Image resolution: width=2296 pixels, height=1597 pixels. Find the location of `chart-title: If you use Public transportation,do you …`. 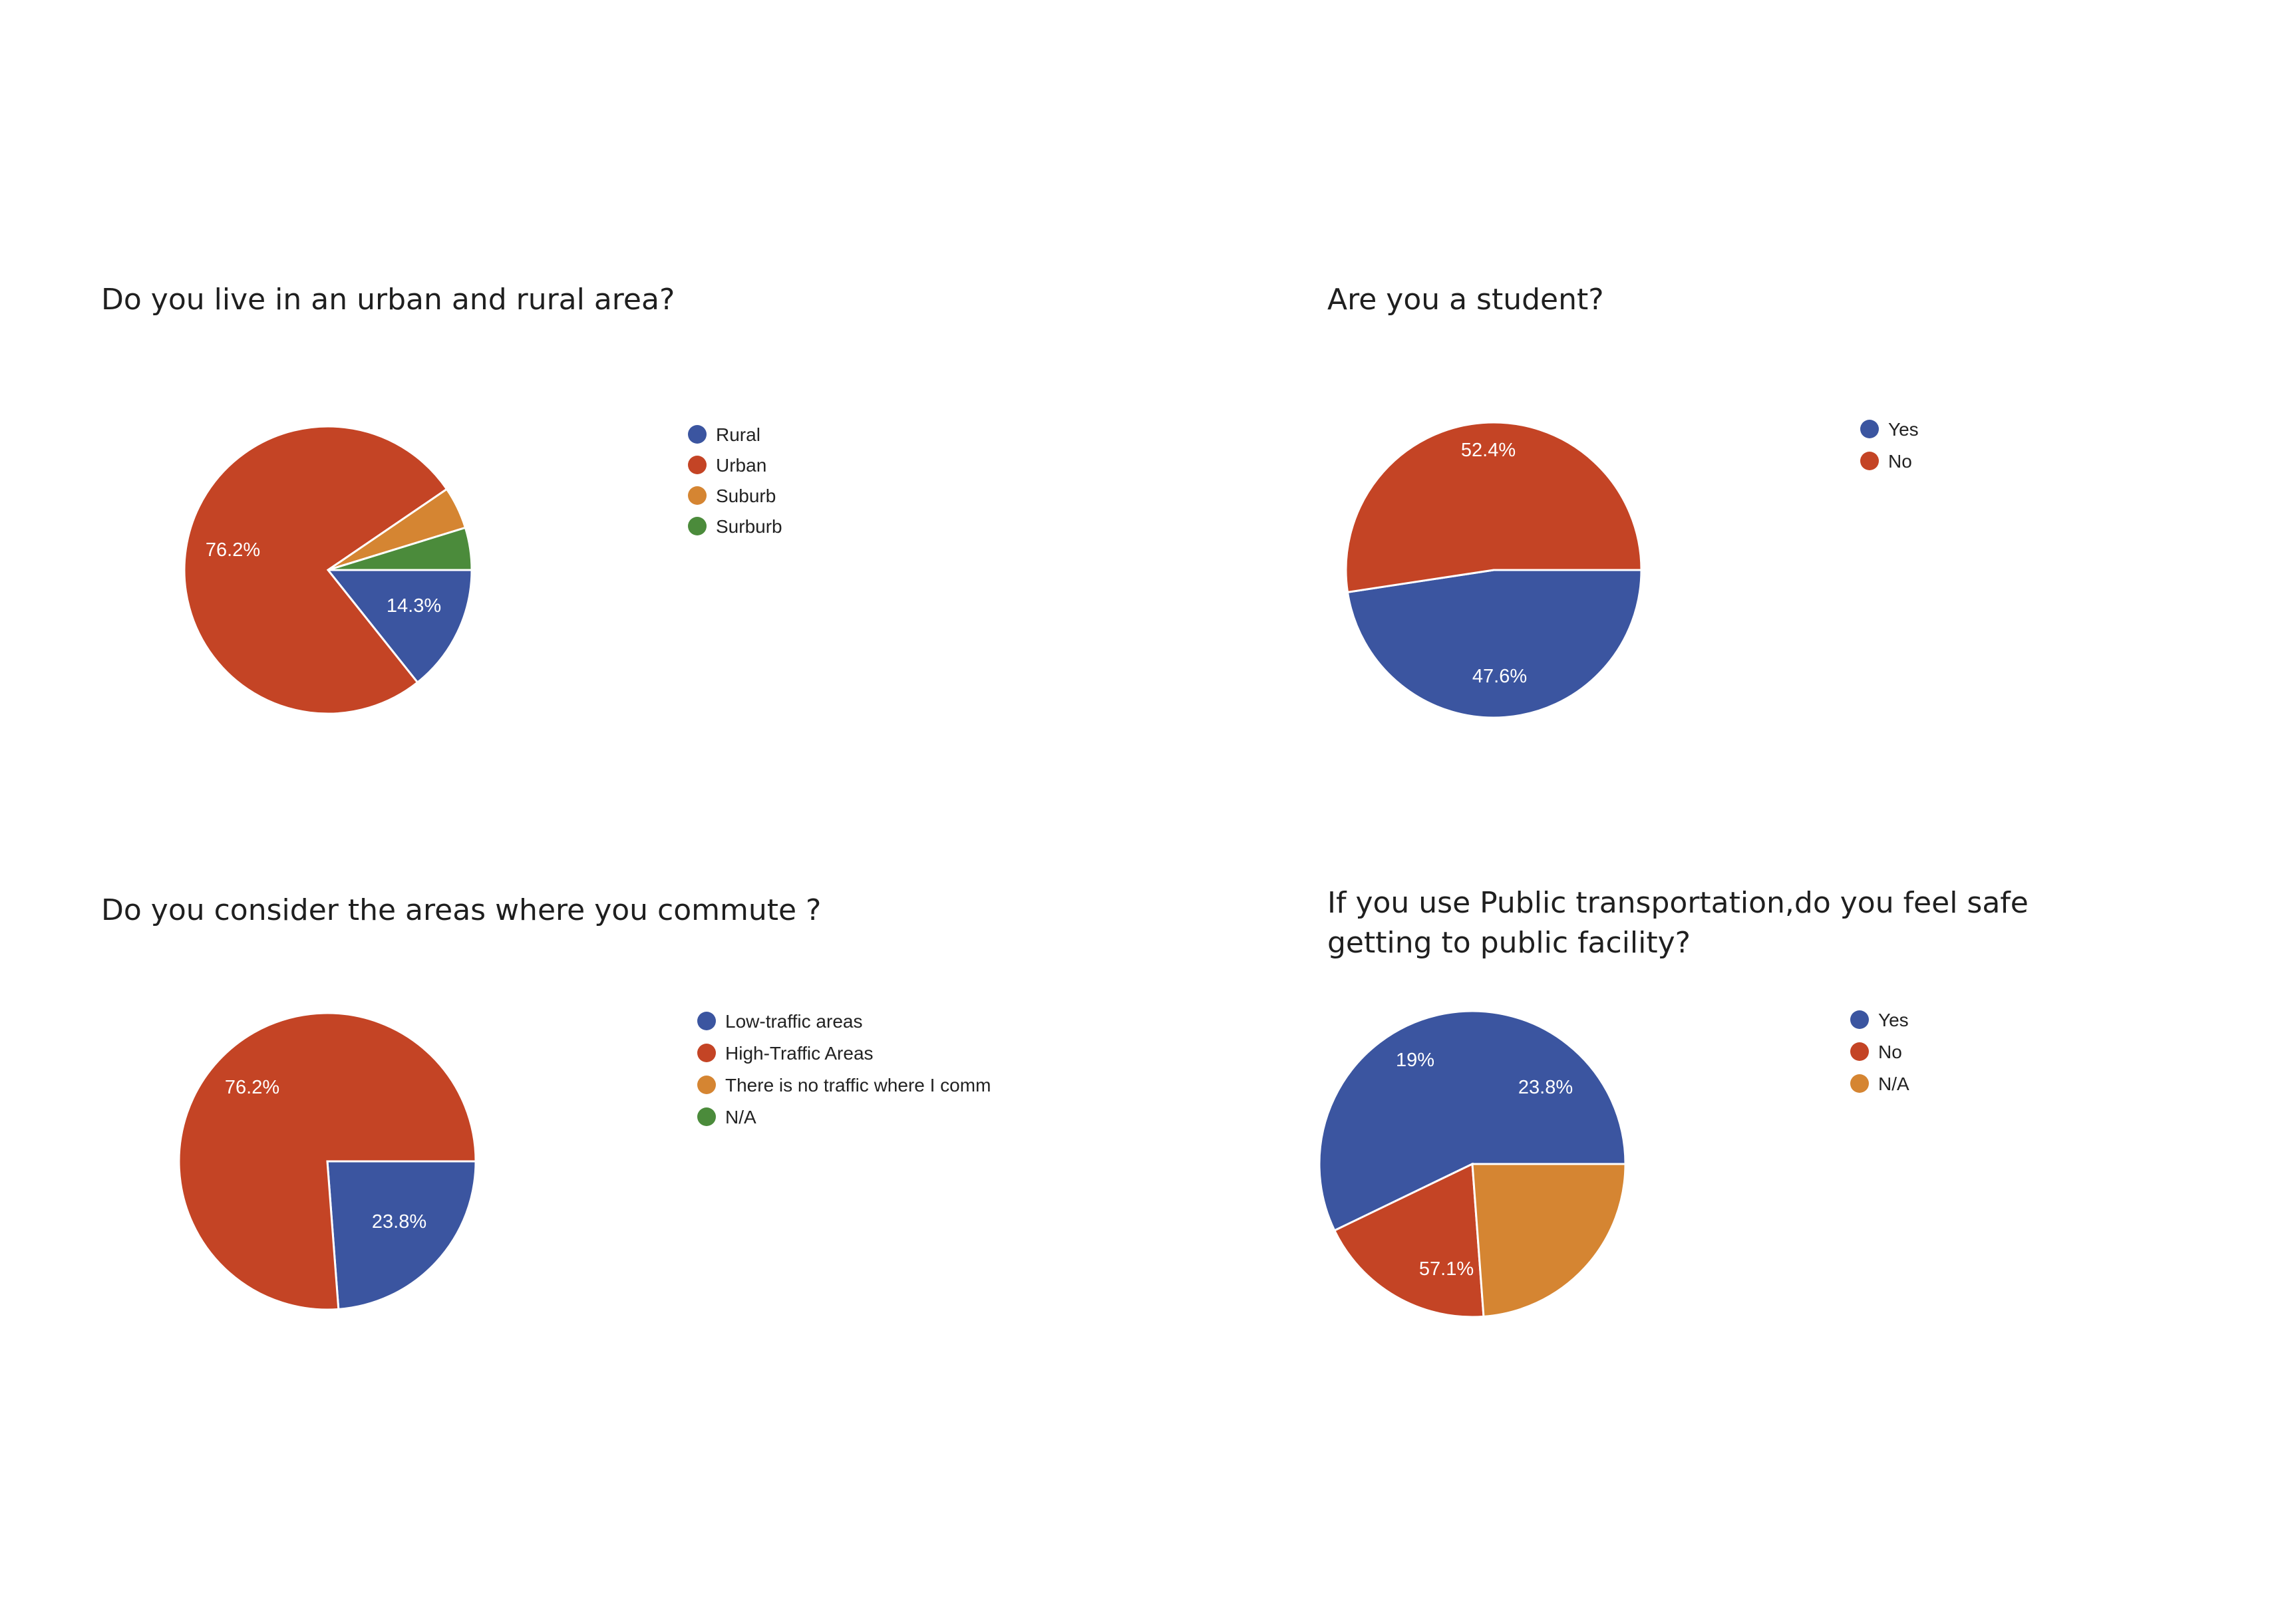

chart-title: If you use Public transportation,do you … is located at coordinates (1678, 923).